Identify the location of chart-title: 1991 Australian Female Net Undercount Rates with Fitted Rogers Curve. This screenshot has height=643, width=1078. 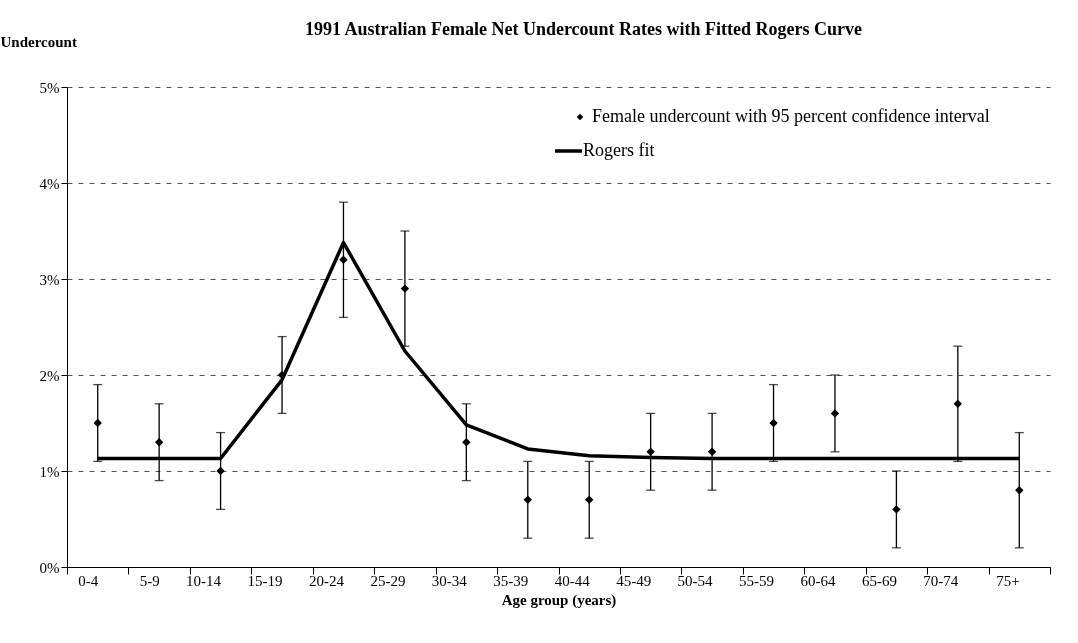
(583, 29).